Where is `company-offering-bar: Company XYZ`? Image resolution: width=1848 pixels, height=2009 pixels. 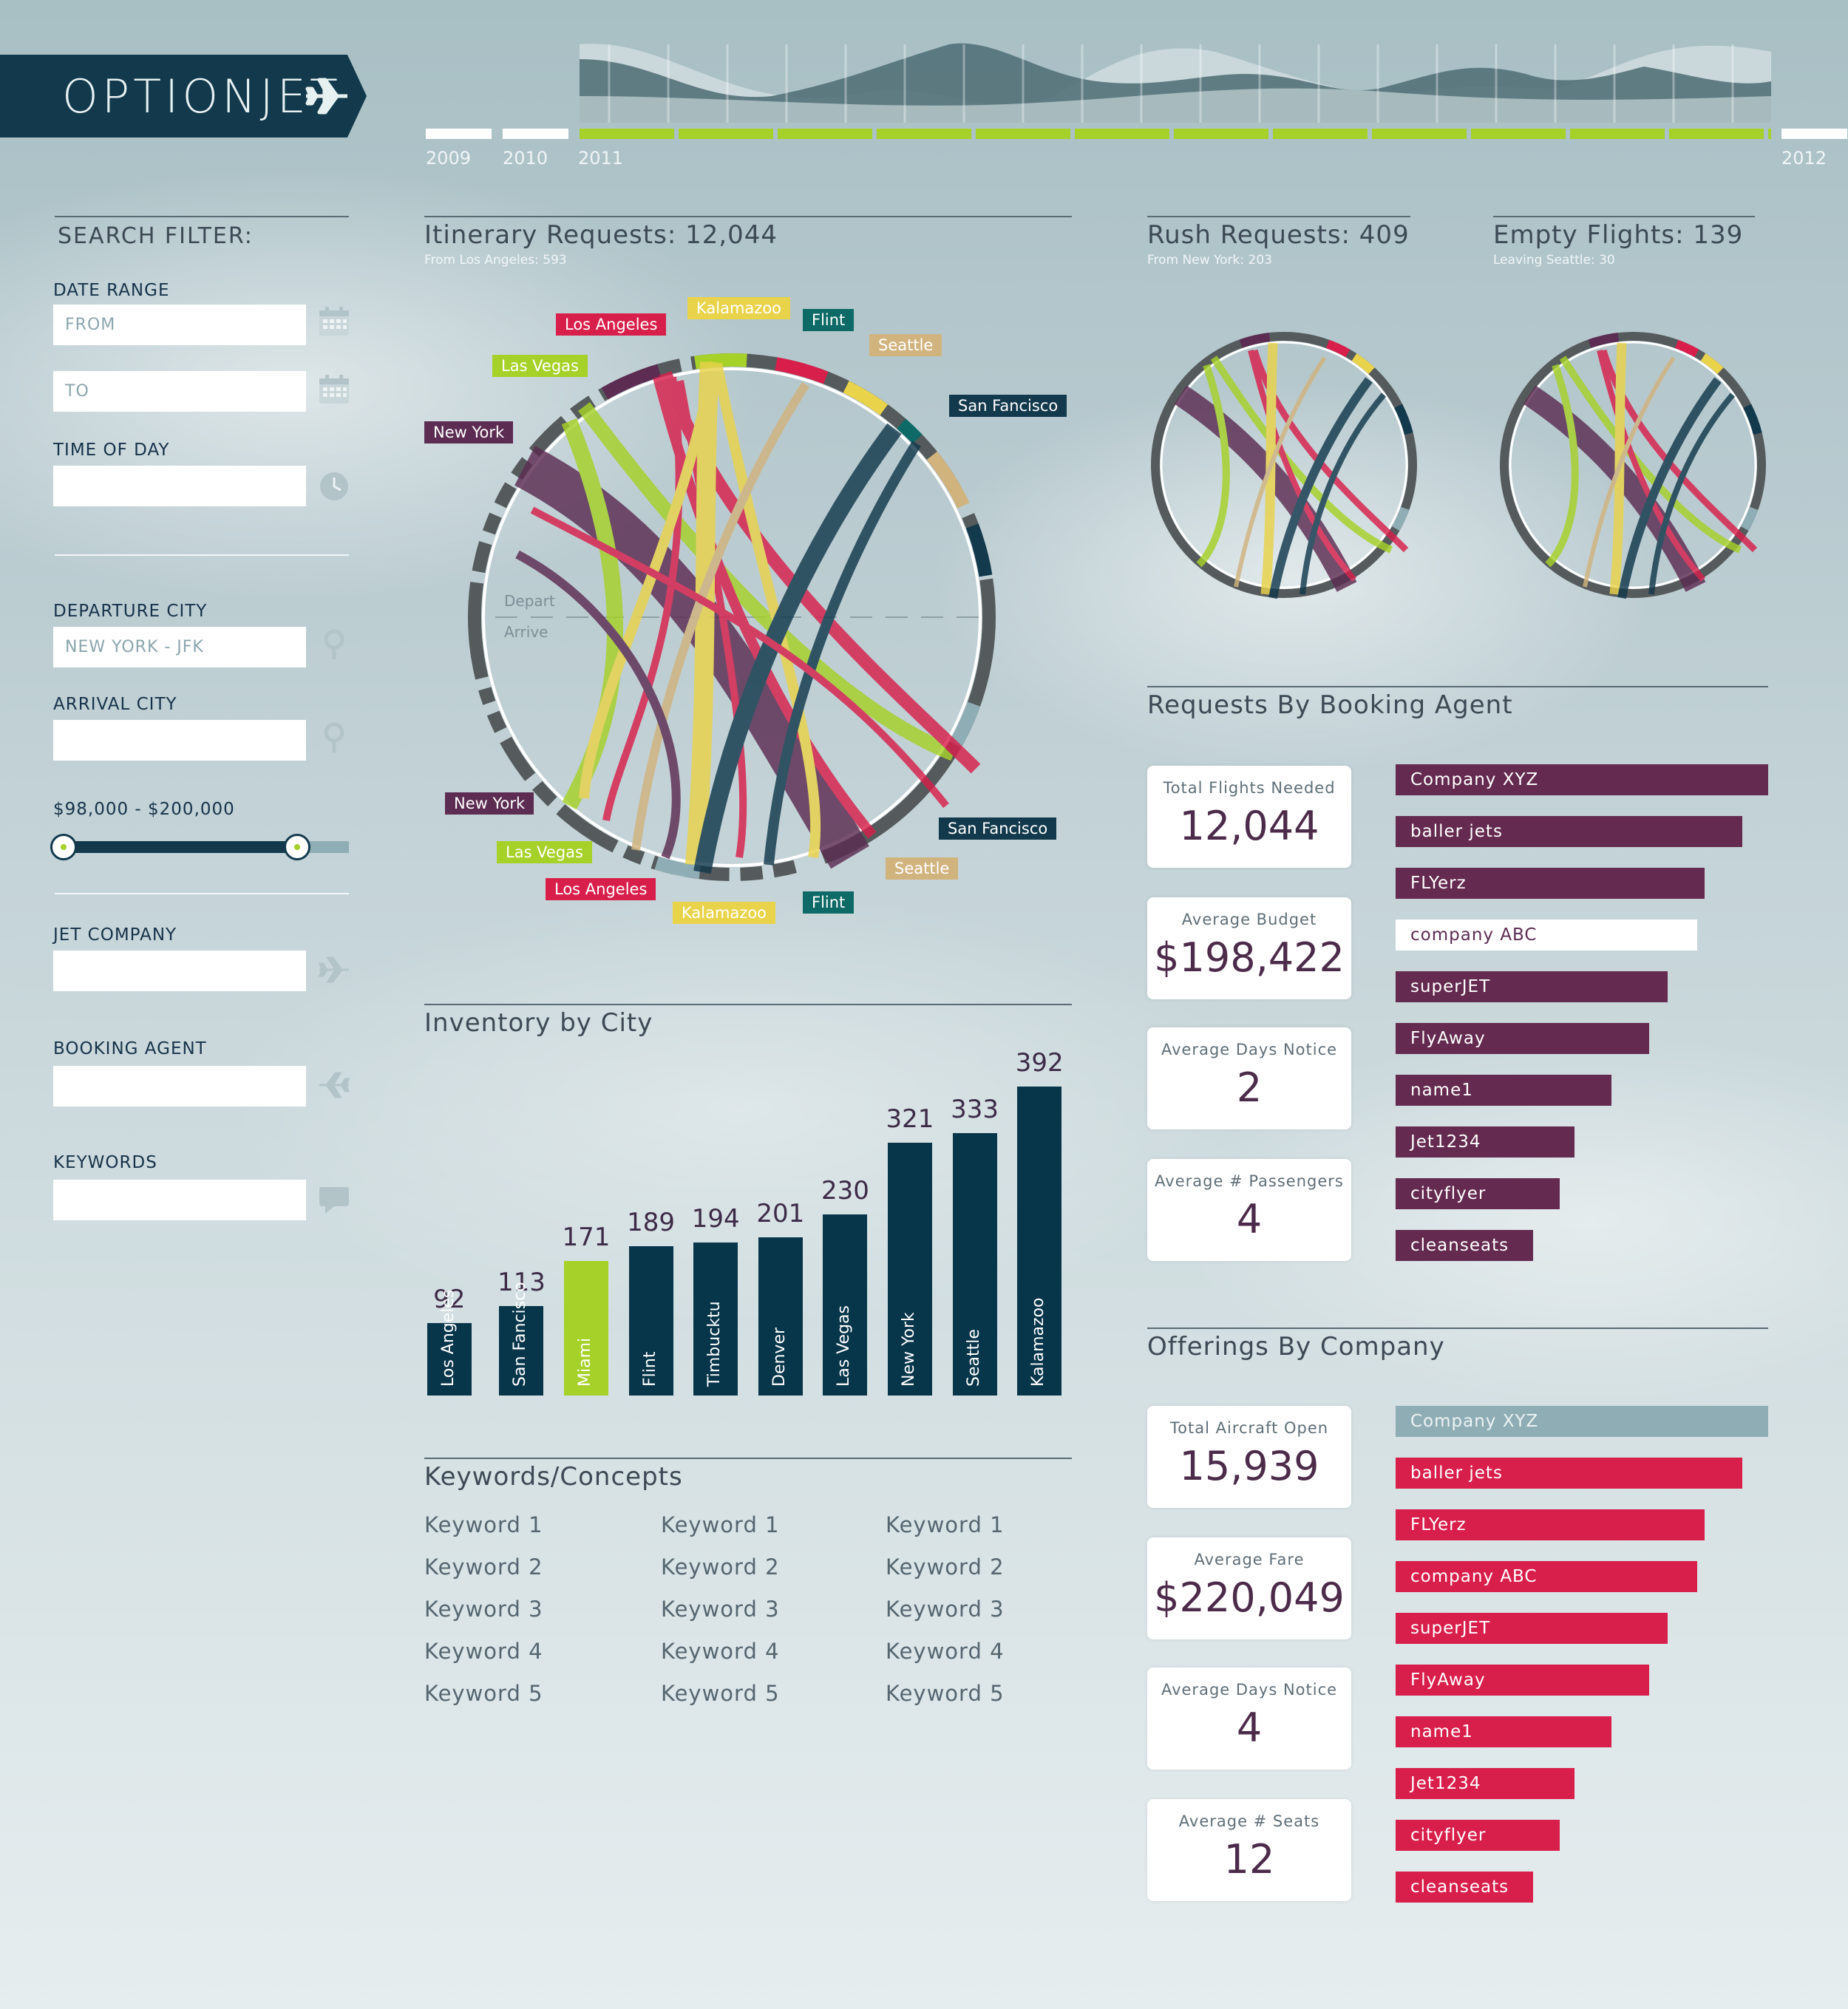
company-offering-bar: Company XYZ is located at coordinates (1582, 1422).